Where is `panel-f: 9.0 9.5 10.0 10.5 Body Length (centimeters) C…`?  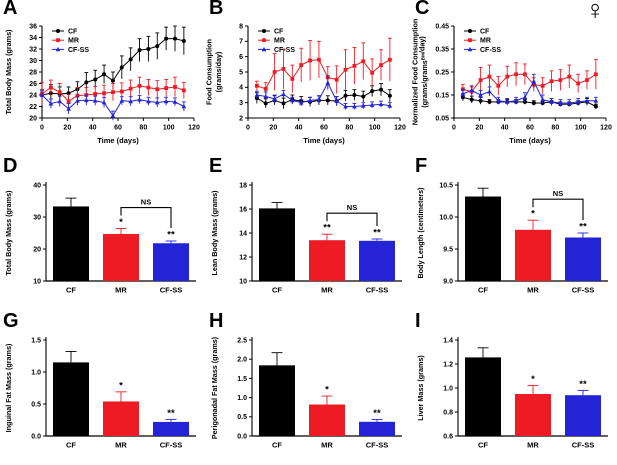
panel-f: 9.0 9.5 10.0 10.5 Body Length (centimeters) C… is located at coordinates (514, 232).